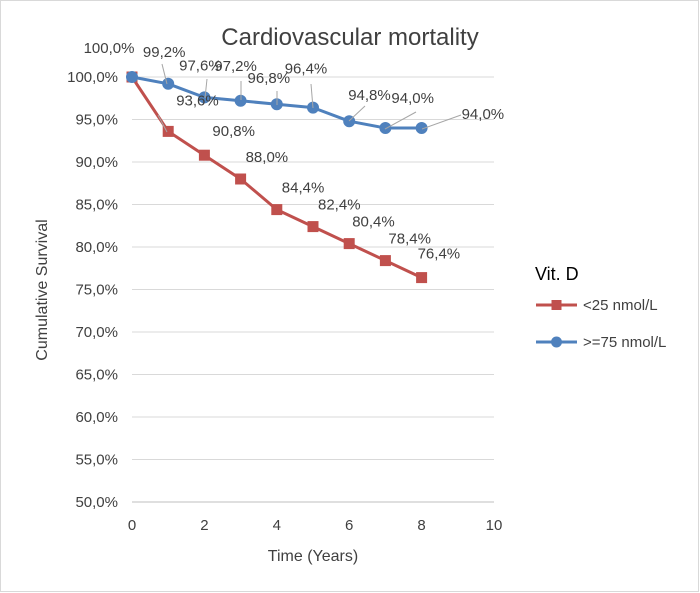  What do you see at coordinates (349, 525) in the screenshot?
I see `x-tick-label: 6` at bounding box center [349, 525].